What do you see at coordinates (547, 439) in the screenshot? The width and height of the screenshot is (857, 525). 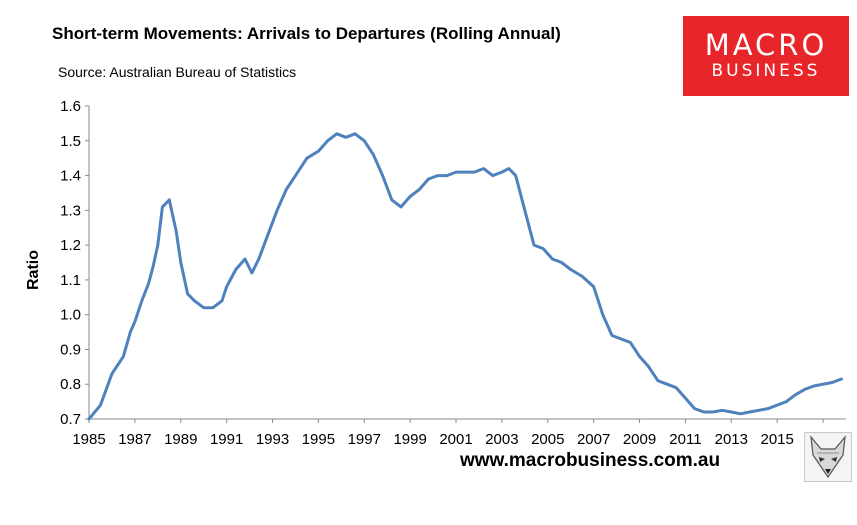 I see `x-tick-label: 2005` at bounding box center [547, 439].